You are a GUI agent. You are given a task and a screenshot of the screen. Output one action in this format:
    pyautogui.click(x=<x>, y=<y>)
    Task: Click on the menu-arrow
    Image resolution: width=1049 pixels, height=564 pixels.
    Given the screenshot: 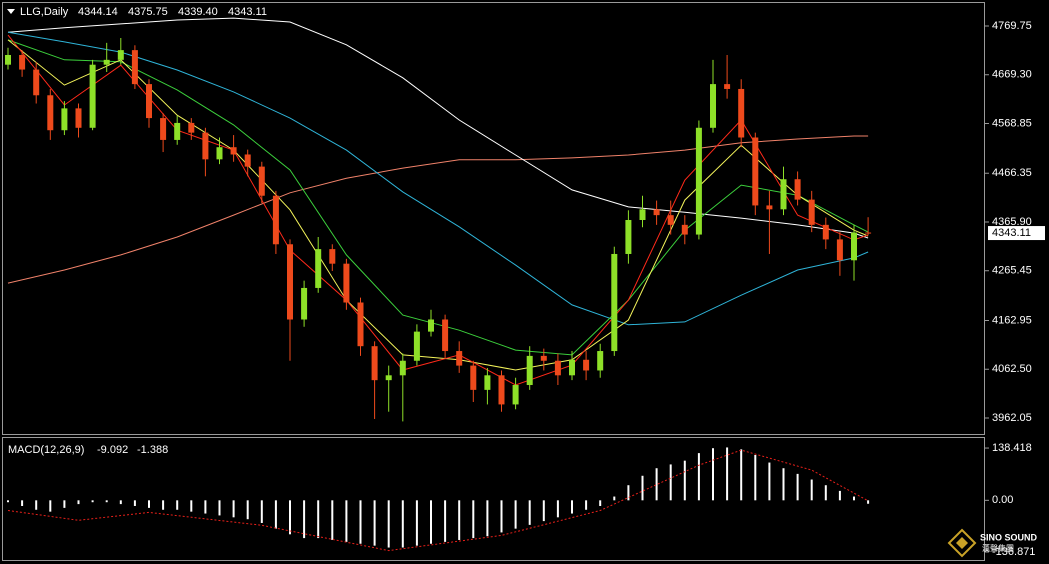 What is the action you would take?
    pyautogui.click(x=11, y=11)
    